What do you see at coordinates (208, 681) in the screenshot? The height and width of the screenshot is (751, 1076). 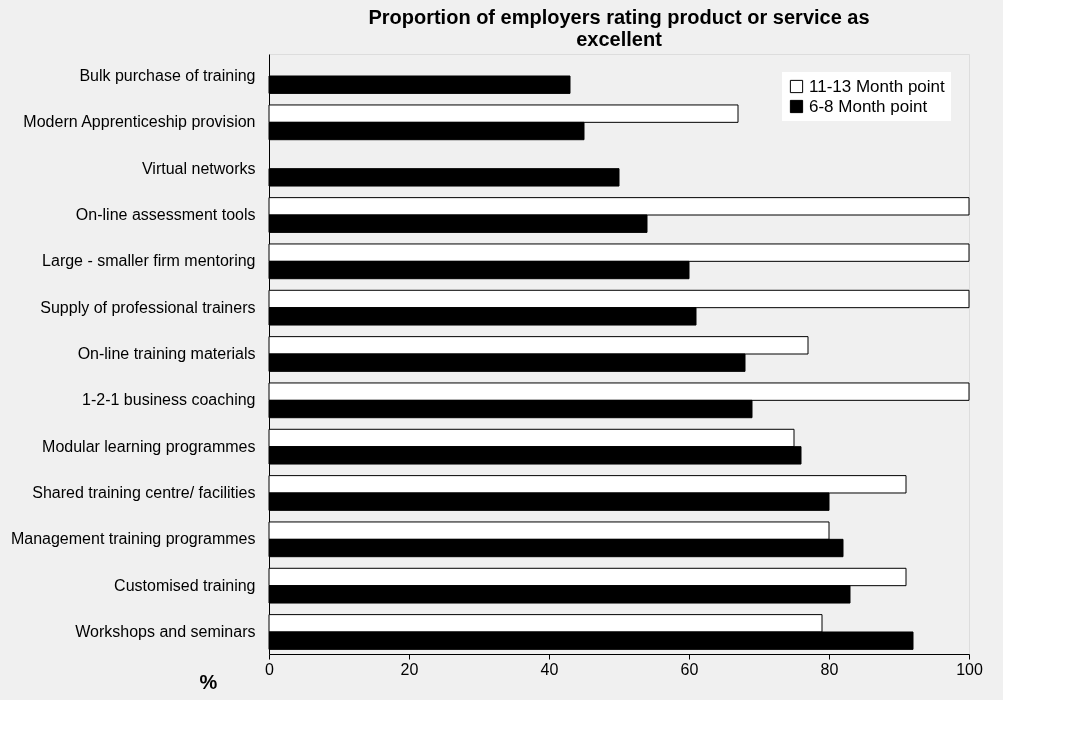 I see `x-axis-title: %` at bounding box center [208, 681].